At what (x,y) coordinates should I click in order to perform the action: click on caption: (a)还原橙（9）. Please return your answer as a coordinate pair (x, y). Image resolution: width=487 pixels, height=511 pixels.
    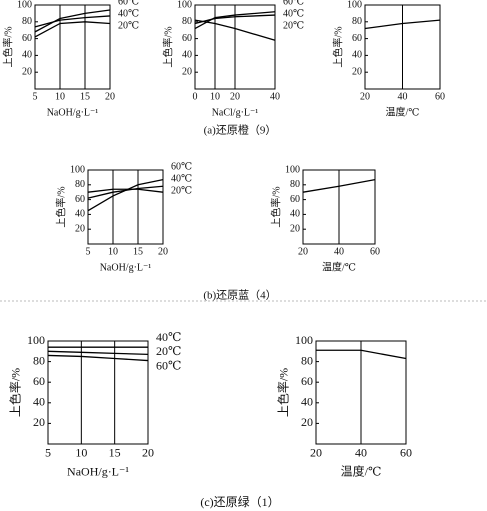
    Looking at the image, I should click on (240, 130).